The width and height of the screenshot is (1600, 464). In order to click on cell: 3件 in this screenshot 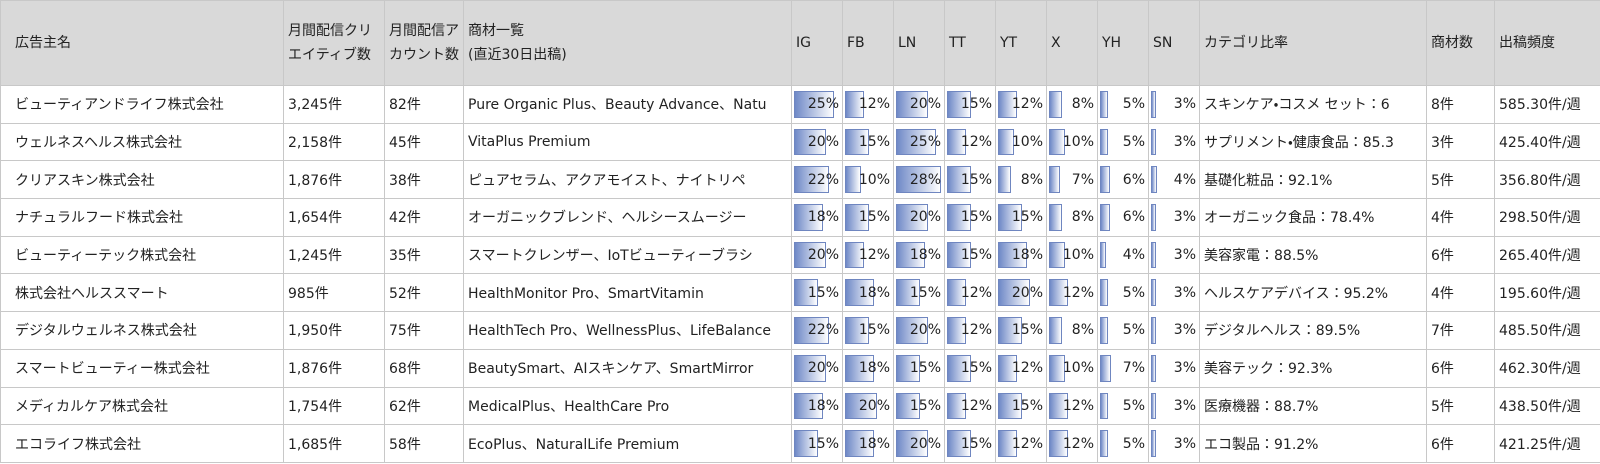, I will do `click(1460, 142)`.